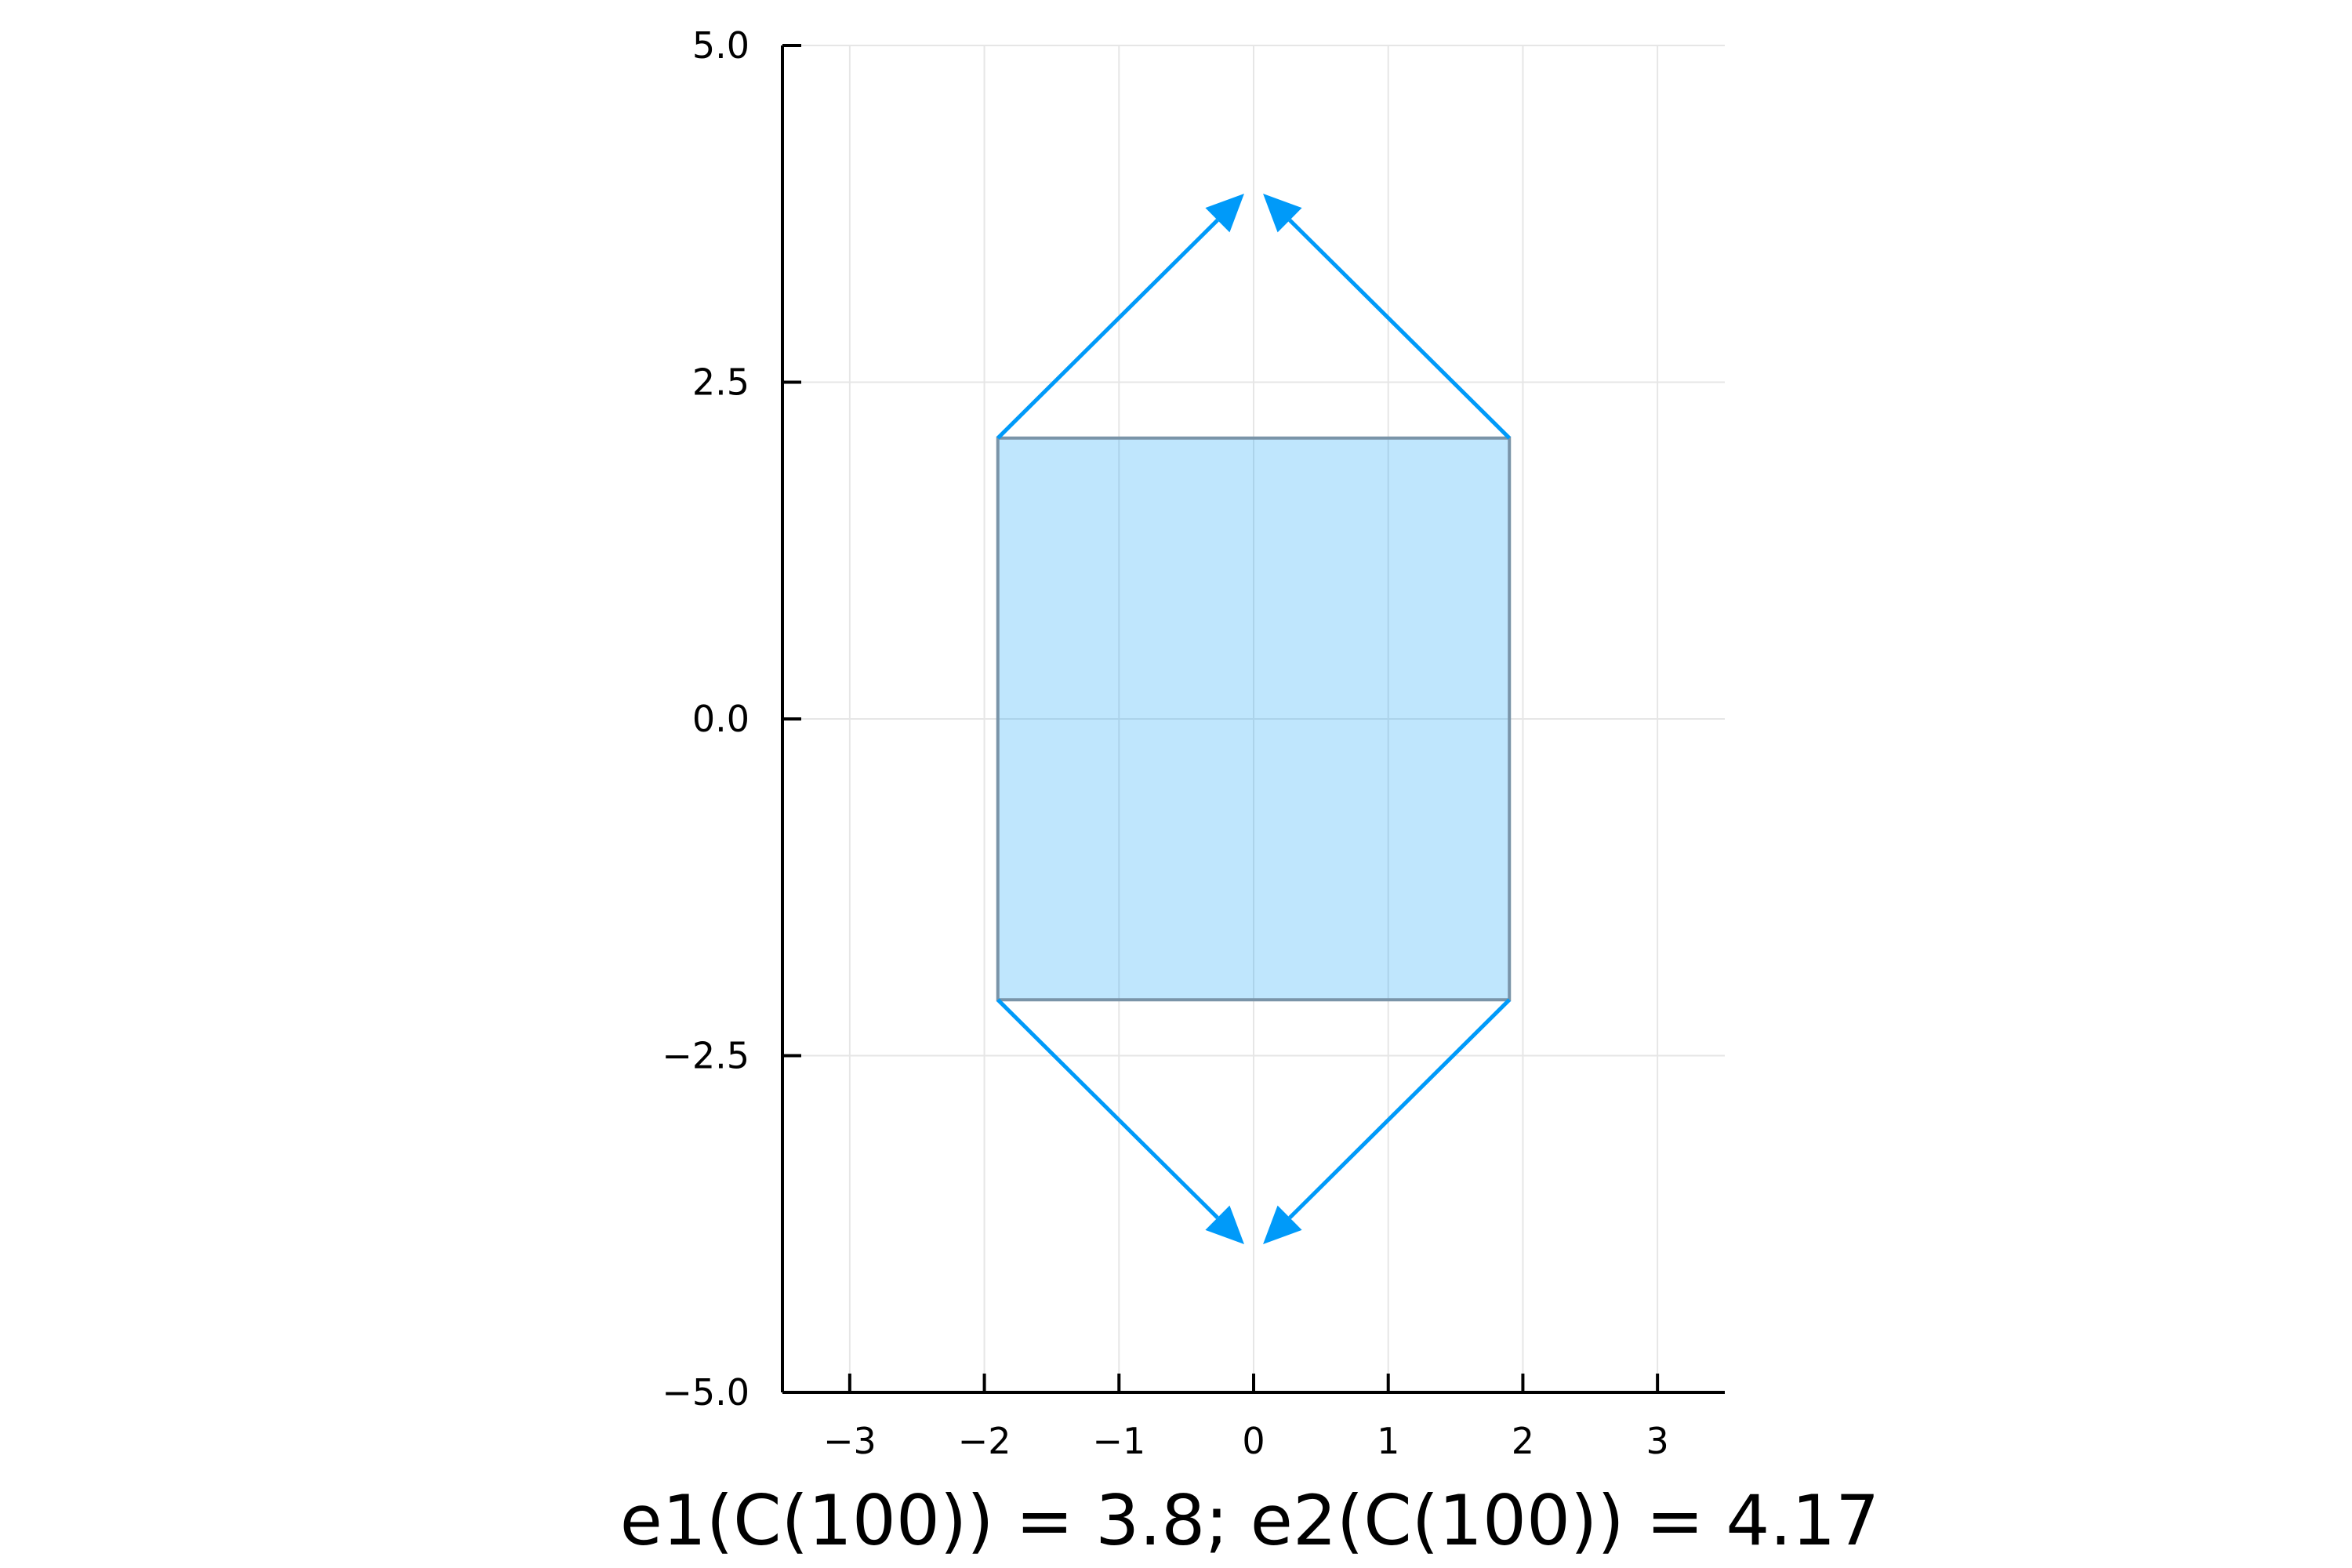 This screenshot has width=2352, height=1568. I want to click on x-tick-label: 0, so click(1253, 1441).